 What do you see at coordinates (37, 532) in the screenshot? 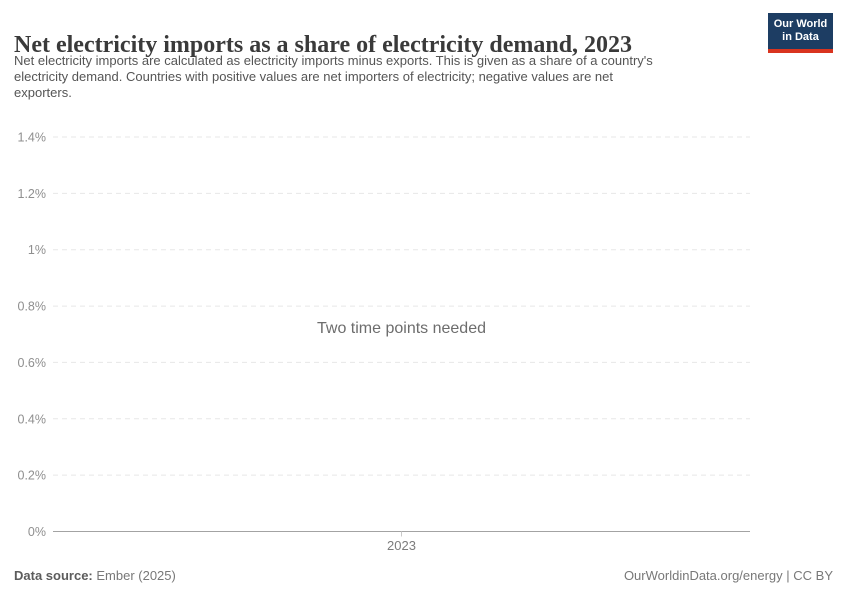
I see `y-tick-label: 0%` at bounding box center [37, 532].